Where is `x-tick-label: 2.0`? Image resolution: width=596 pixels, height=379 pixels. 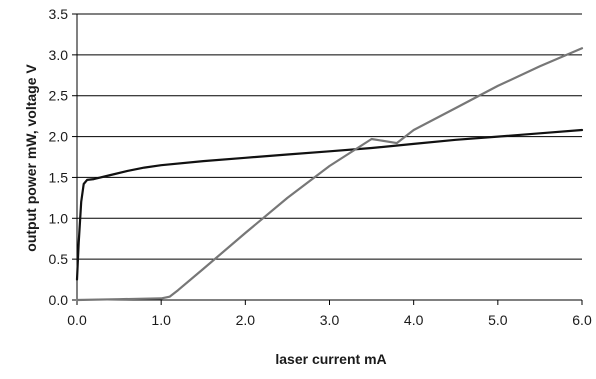
x-tick-label: 2.0 is located at coordinates (246, 320).